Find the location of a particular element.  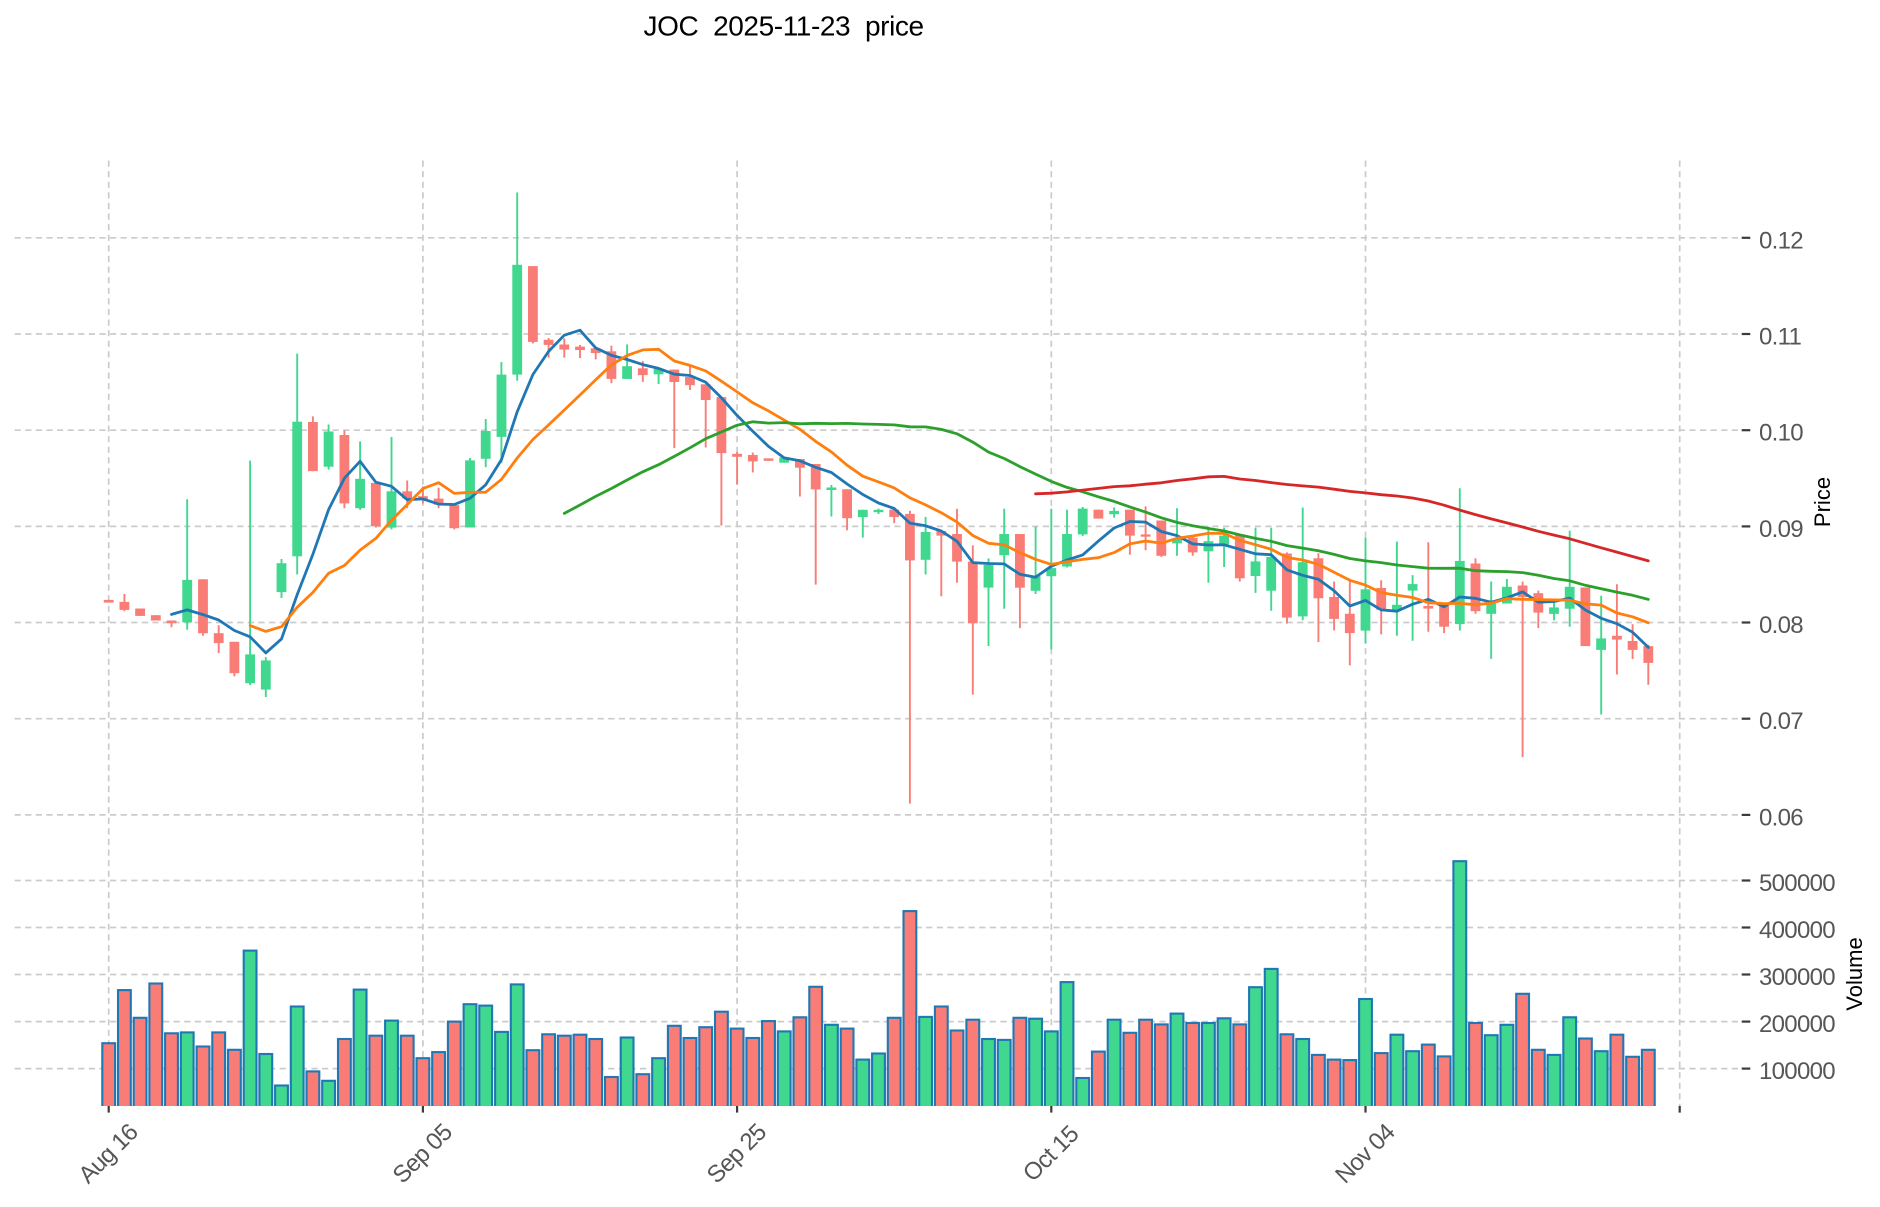

svg-text: 0.06 is located at coordinates (1781, 817).